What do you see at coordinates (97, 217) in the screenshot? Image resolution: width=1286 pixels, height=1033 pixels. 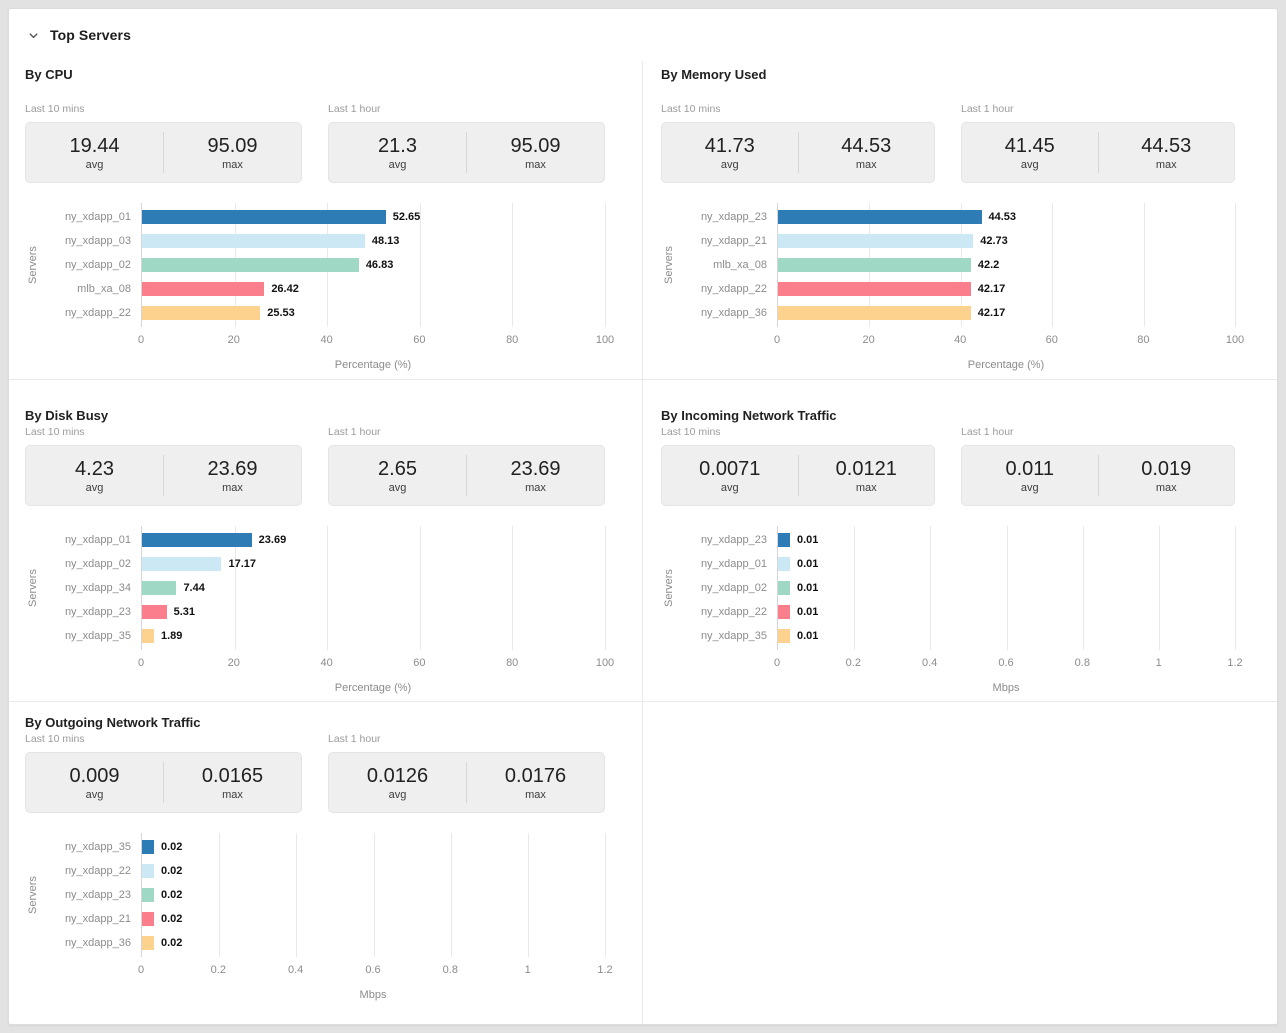 I see `server-label: ny_xdapp_01` at bounding box center [97, 217].